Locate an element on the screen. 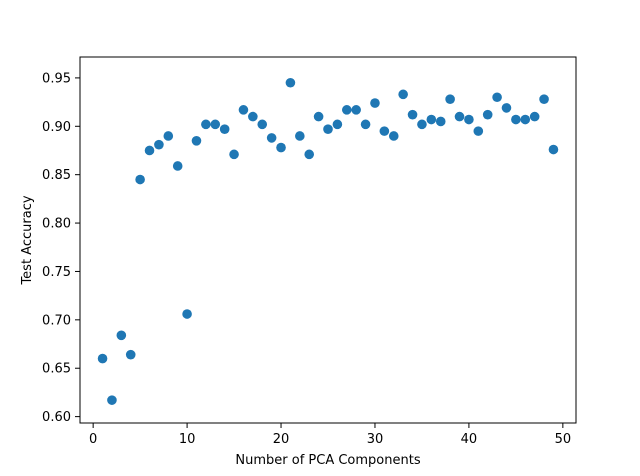  y-tick-label: 0.85 is located at coordinates (56, 175).